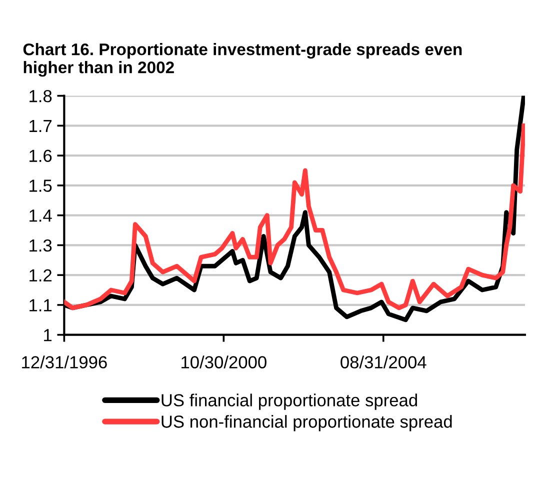  Describe the element at coordinates (41, 186) in the screenshot. I see `y-tick-label: 1.5` at that location.